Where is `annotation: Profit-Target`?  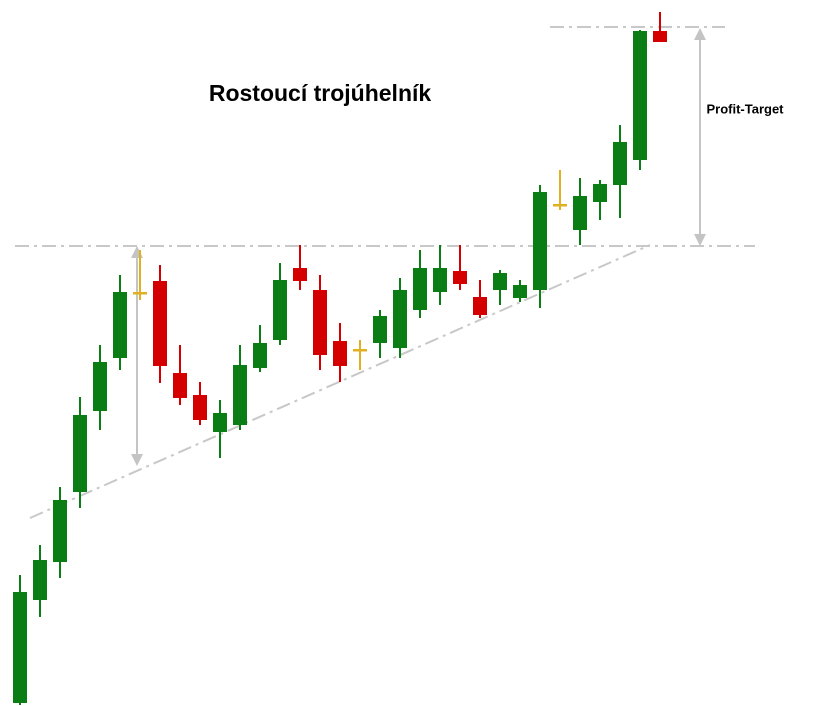
annotation: Profit-Target is located at coordinates (745, 108).